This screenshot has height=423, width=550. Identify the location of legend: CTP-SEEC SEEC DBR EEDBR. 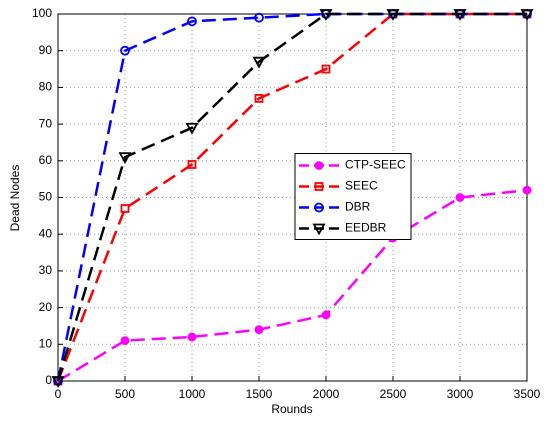
(353, 196).